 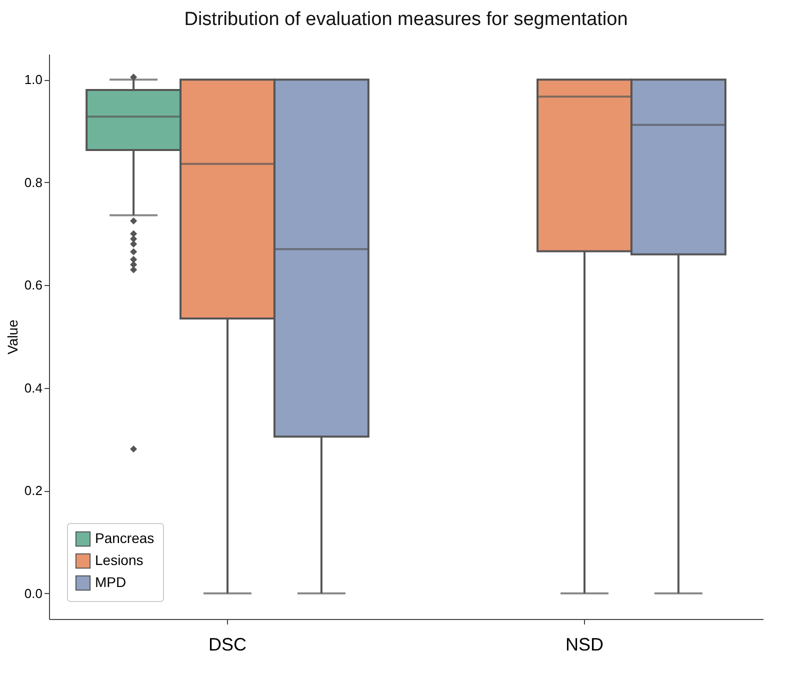 I want to click on y-axis-title: Value, so click(x=12, y=336).